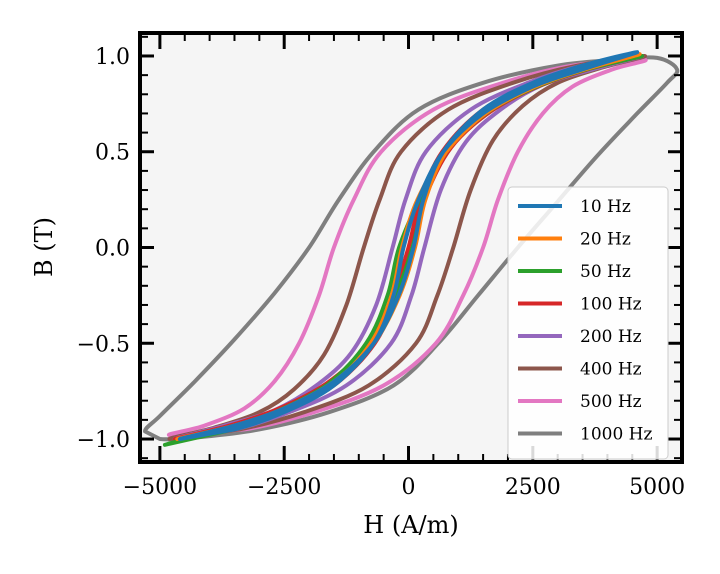 The width and height of the screenshot is (720, 574). What do you see at coordinates (112, 249) in the screenshot?
I see `y-tick-label: 0.0` at bounding box center [112, 249].